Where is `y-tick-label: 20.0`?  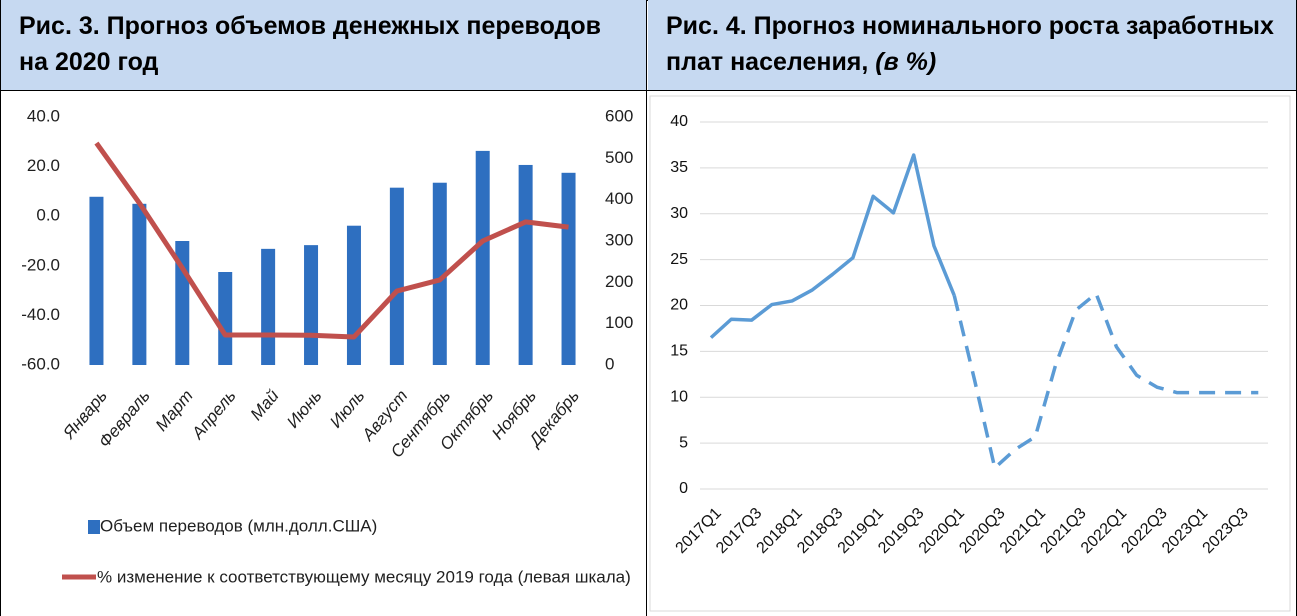 y-tick-label: 20.0 is located at coordinates (43, 165).